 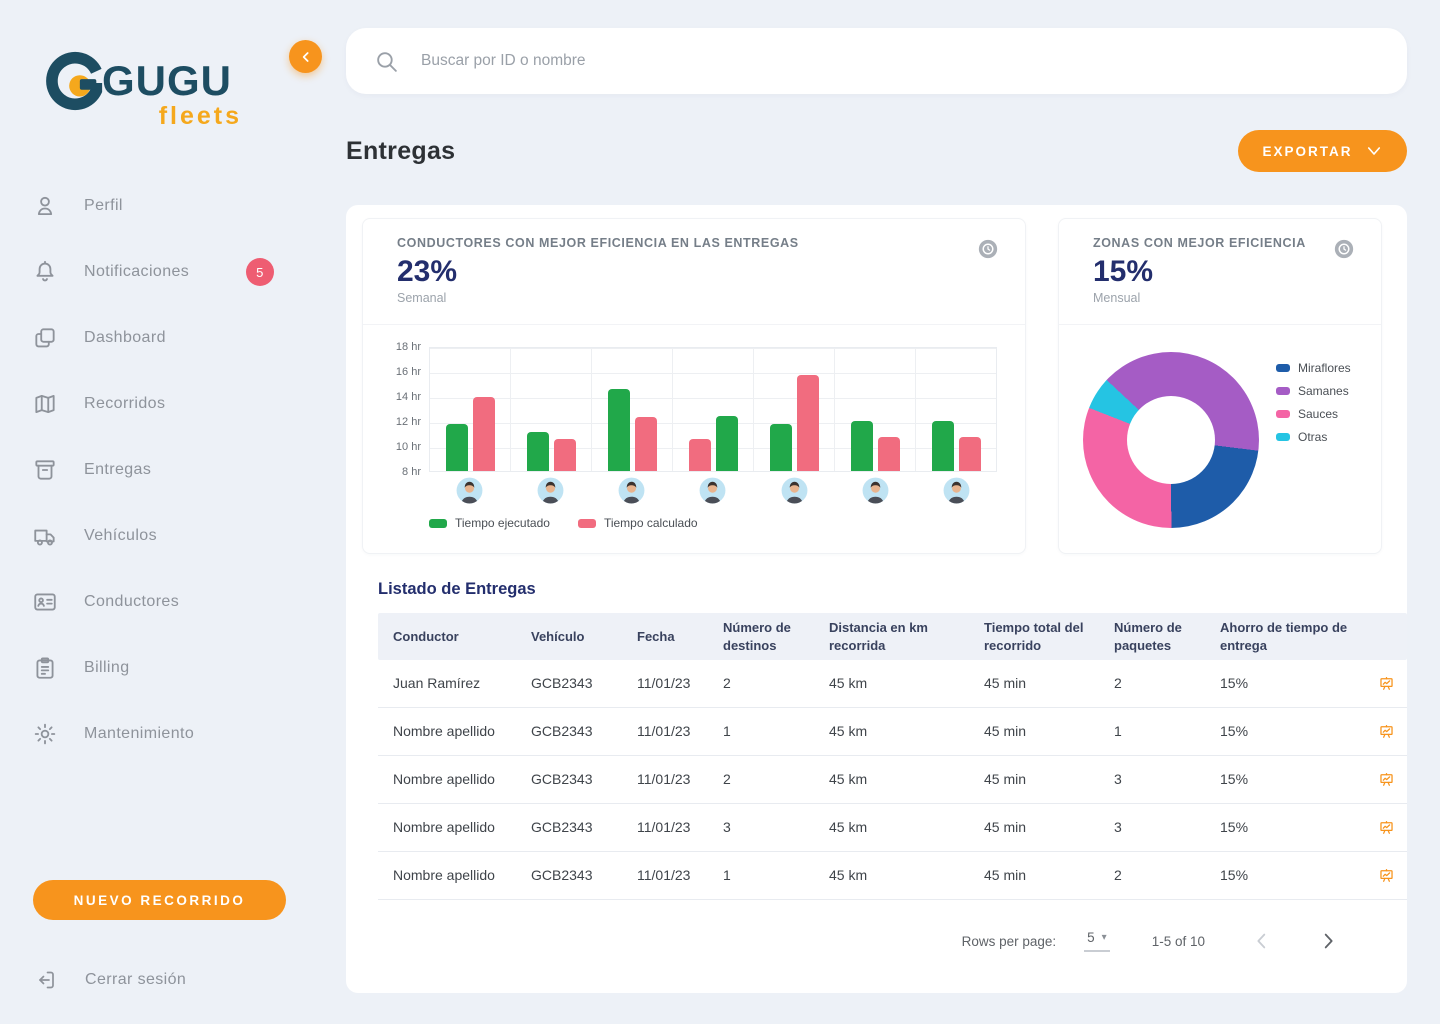 I want to click on bar-chart-legend: Tiempo ejecutado Tiempo calculado, so click(x=713, y=523).